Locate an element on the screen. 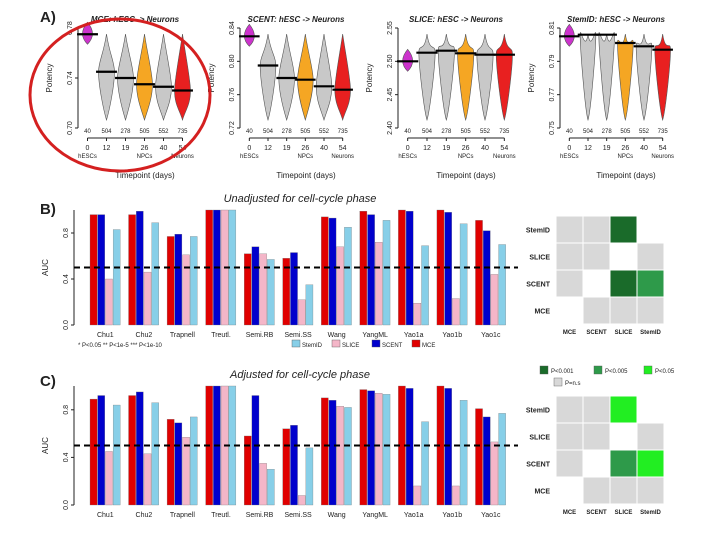 The height and width of the screenshot is (540, 720). heatmap-row-label: SCENT is located at coordinates (538, 465).